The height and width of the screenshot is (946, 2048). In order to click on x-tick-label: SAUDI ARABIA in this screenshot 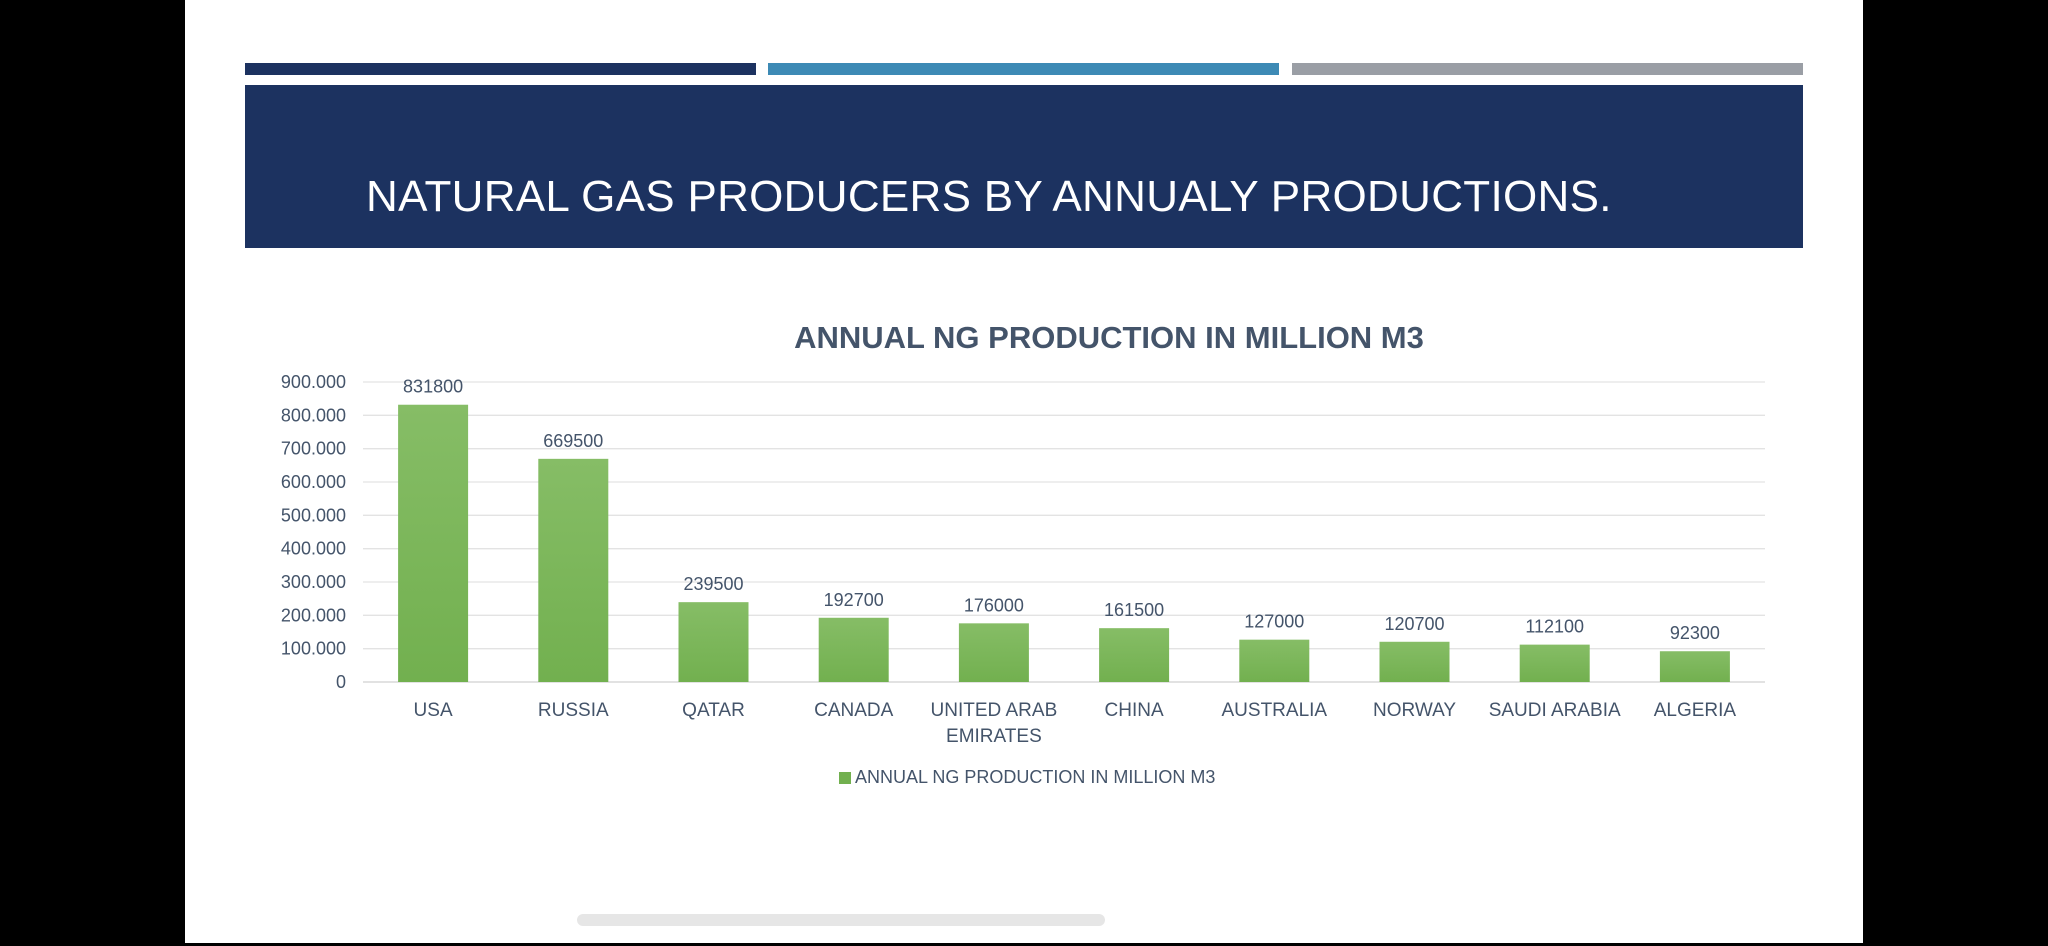, I will do `click(1555, 710)`.